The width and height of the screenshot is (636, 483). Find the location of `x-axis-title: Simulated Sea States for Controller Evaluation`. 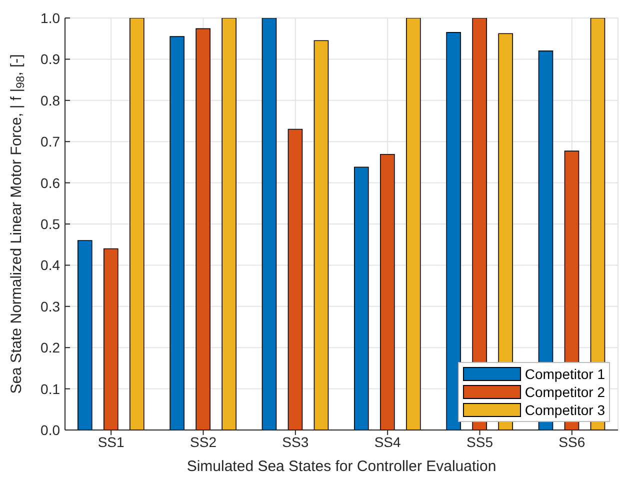

x-axis-title: Simulated Sea States for Controller Evaluation is located at coordinates (341, 466).